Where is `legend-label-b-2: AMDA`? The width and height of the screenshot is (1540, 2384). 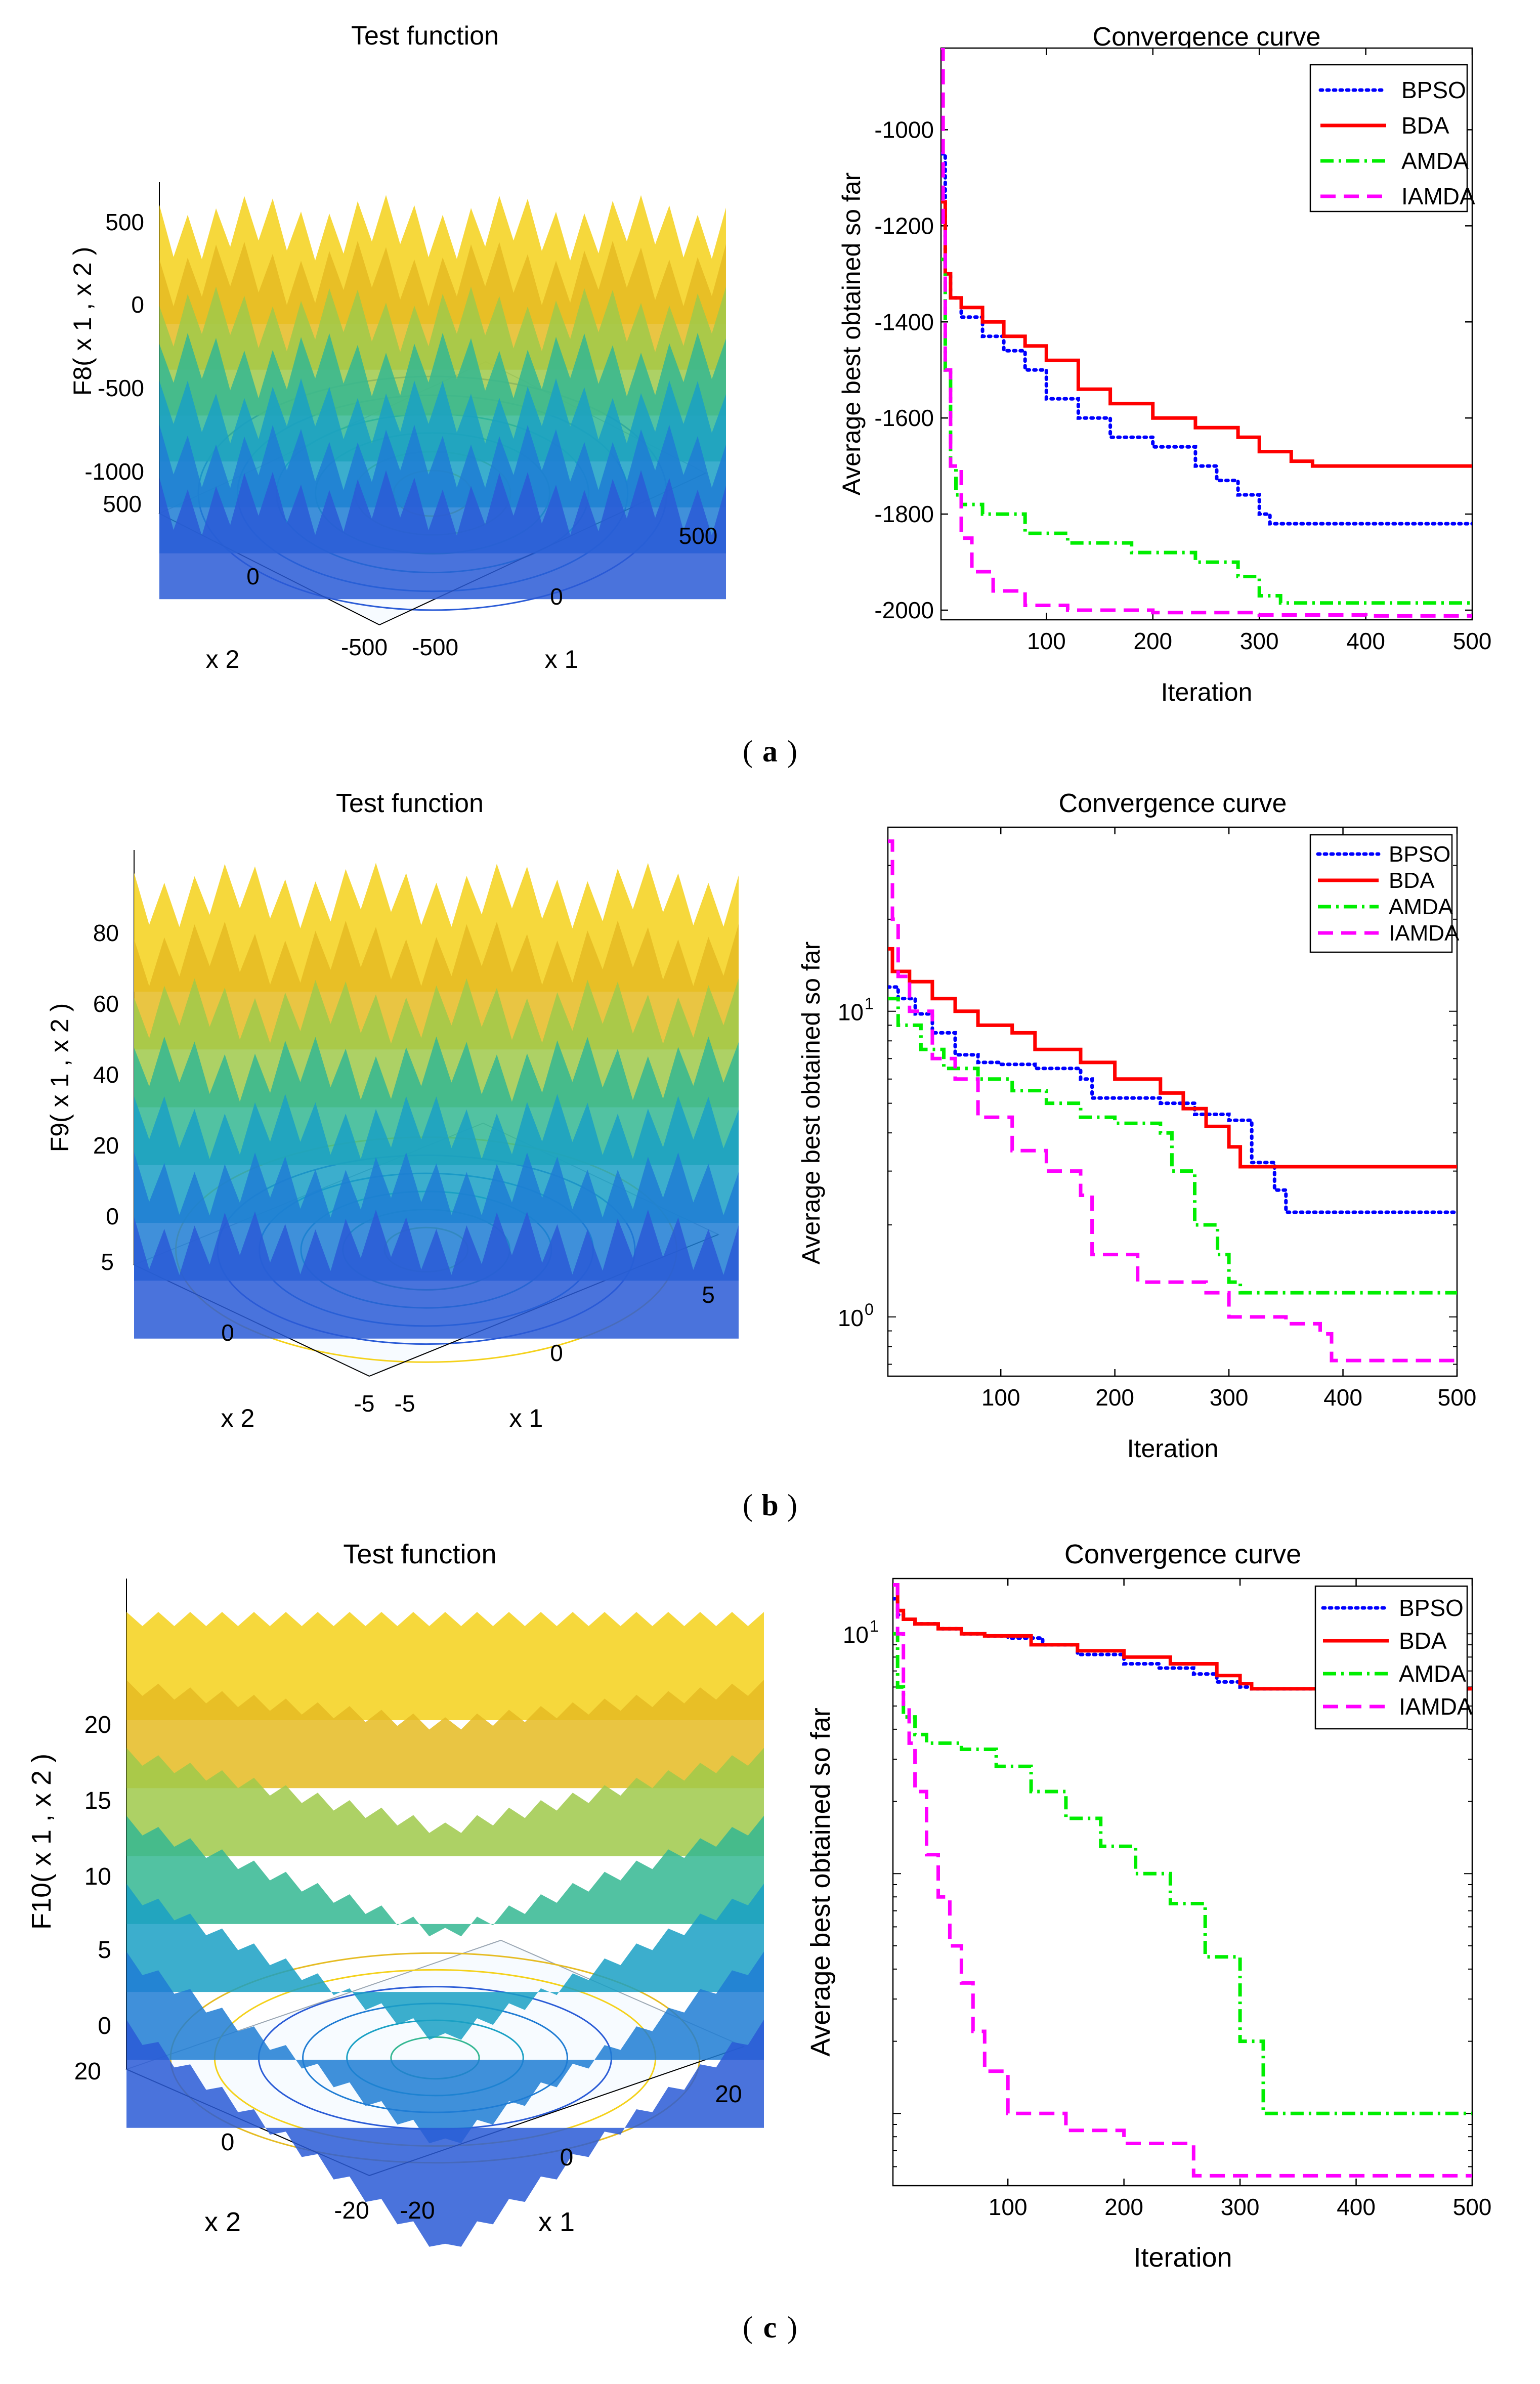
legend-label-b-2: AMDA is located at coordinates (1421, 907).